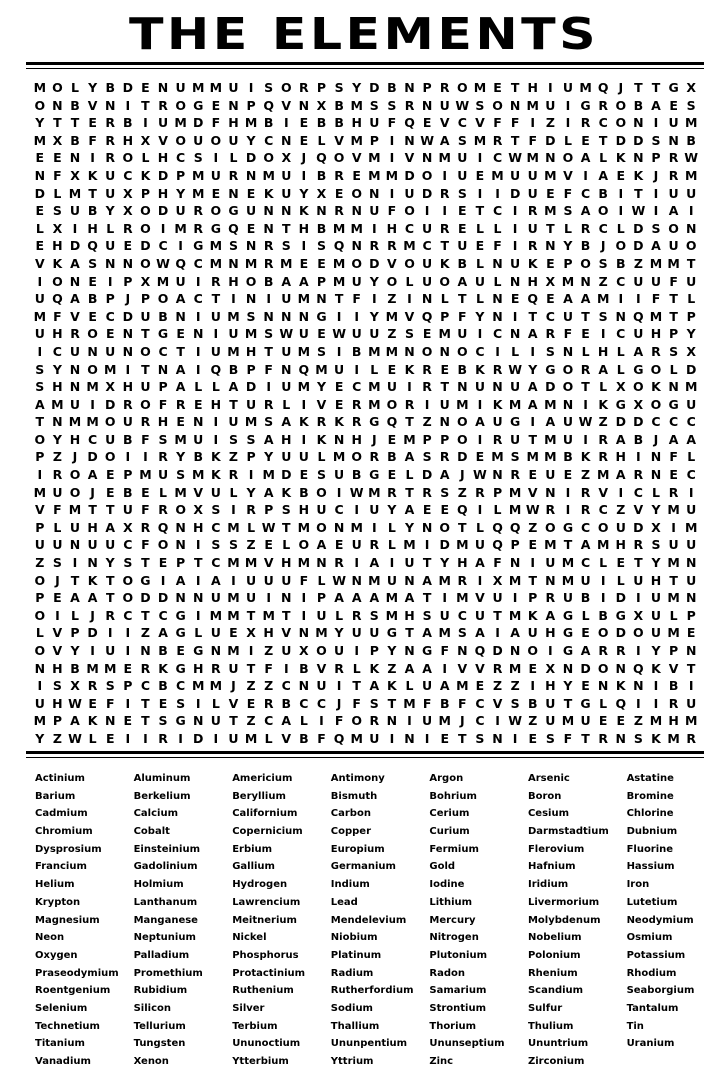 The height and width of the screenshot is (1087, 728). I want to click on grid-letter: X, so click(251, 633).